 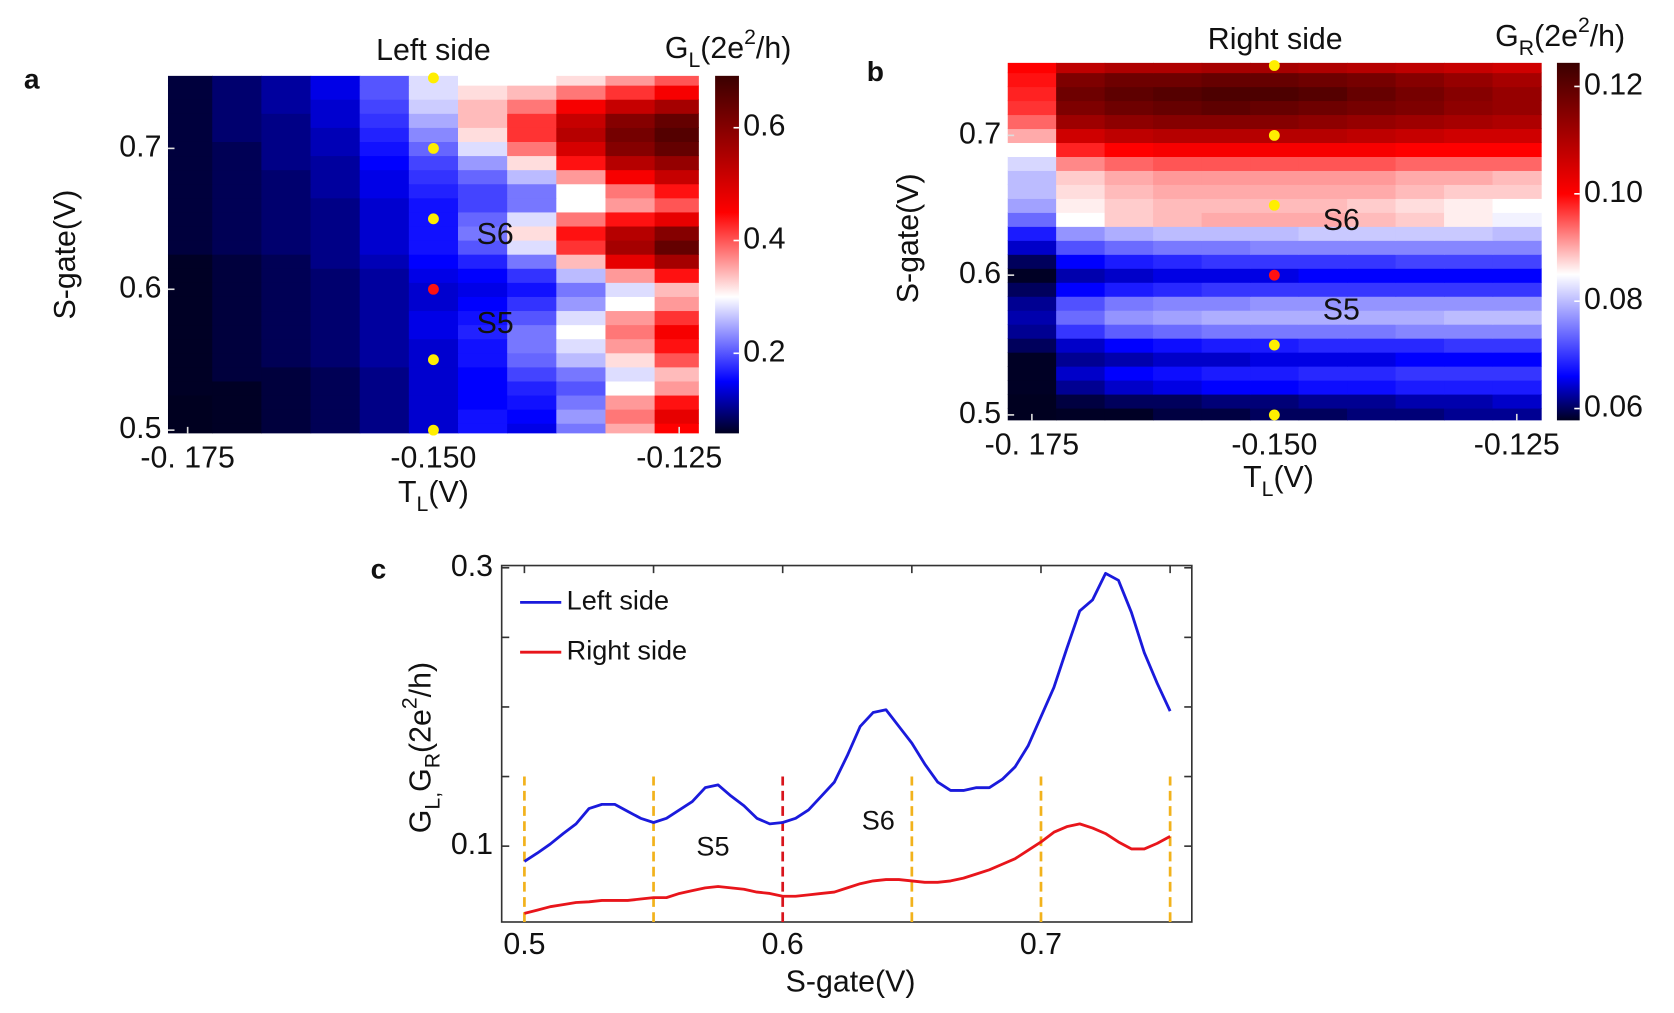 I want to click on x-axis-label: TL(V), so click(x=1278, y=481).